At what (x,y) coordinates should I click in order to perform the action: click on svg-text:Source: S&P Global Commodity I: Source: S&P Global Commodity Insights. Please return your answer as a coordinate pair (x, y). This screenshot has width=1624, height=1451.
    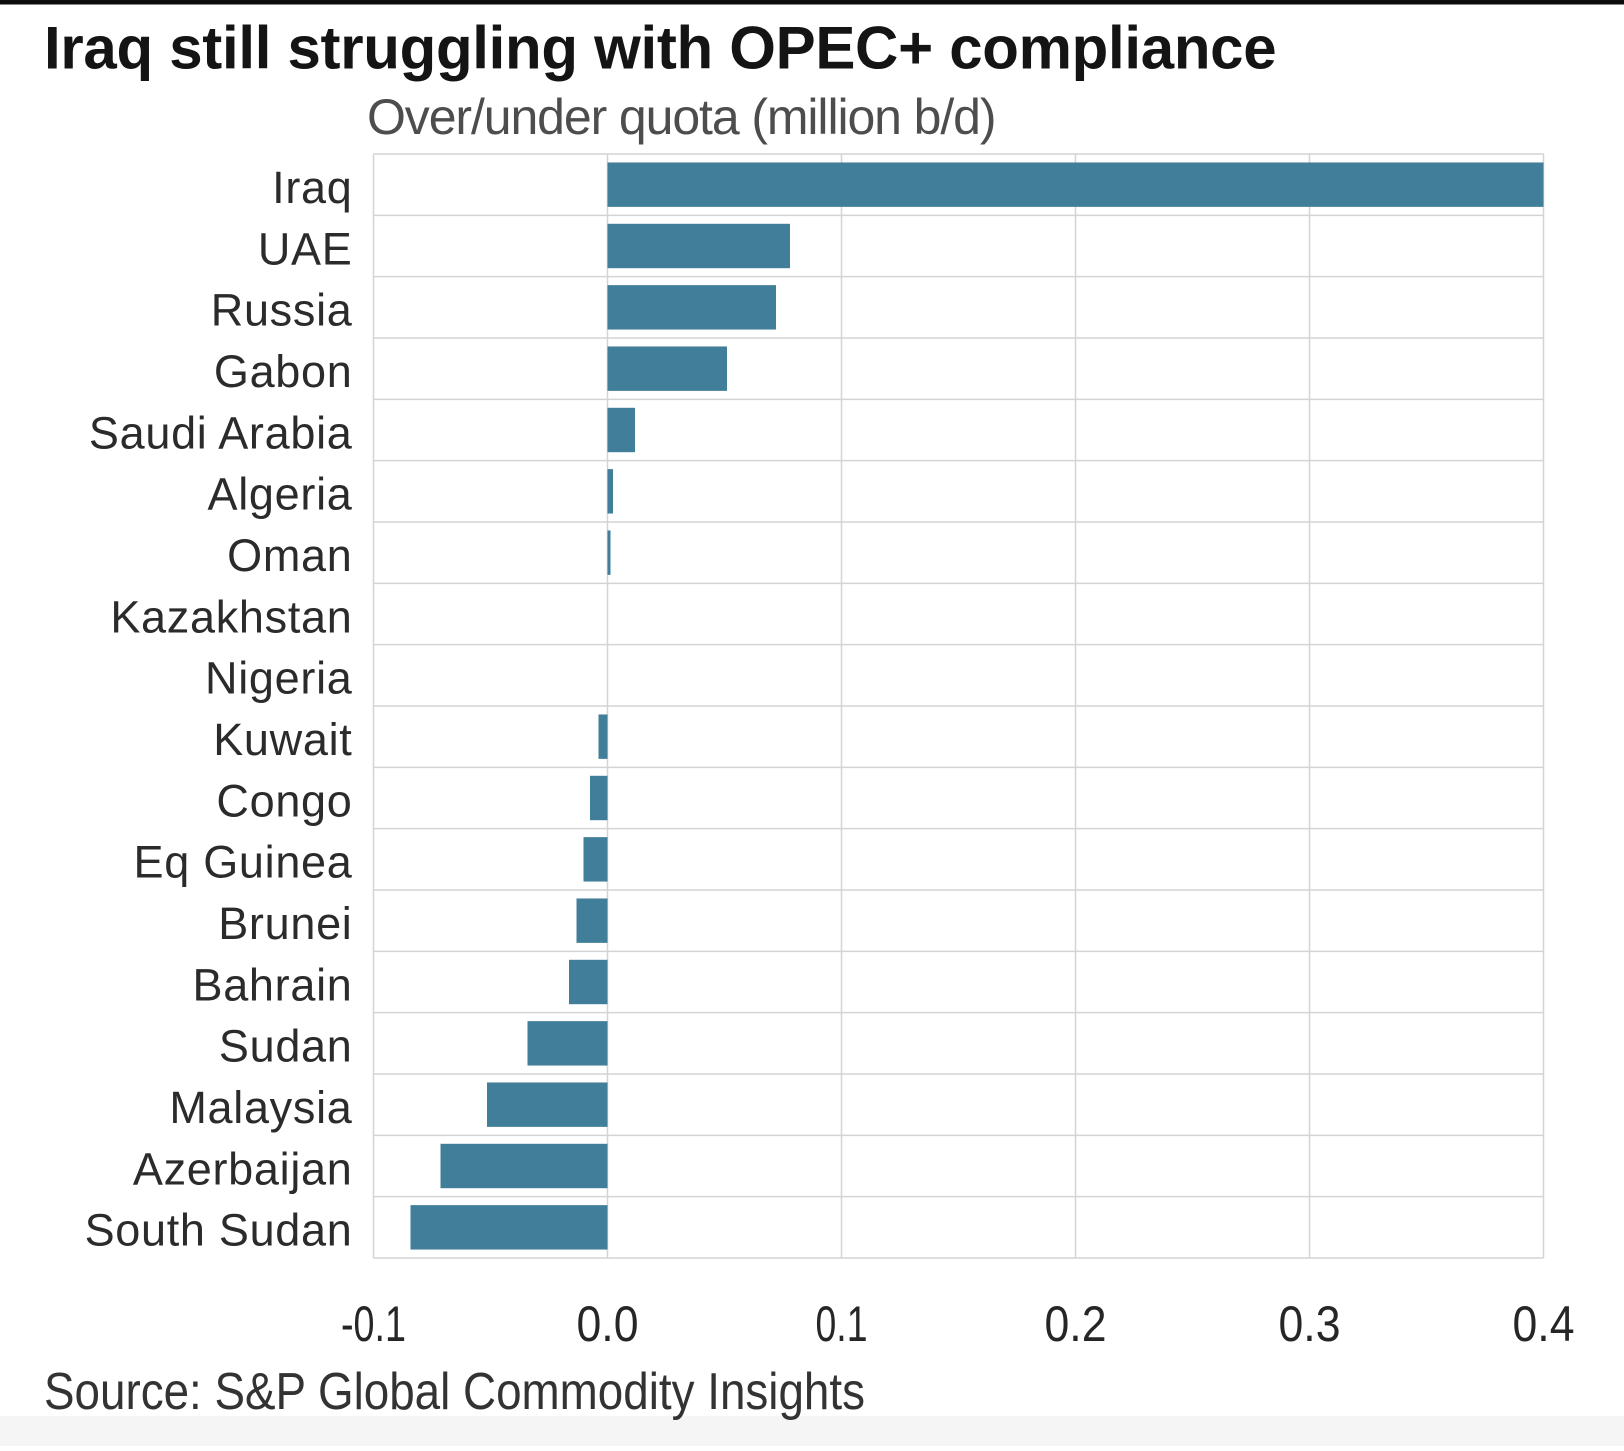
    Looking at the image, I should click on (454, 1392).